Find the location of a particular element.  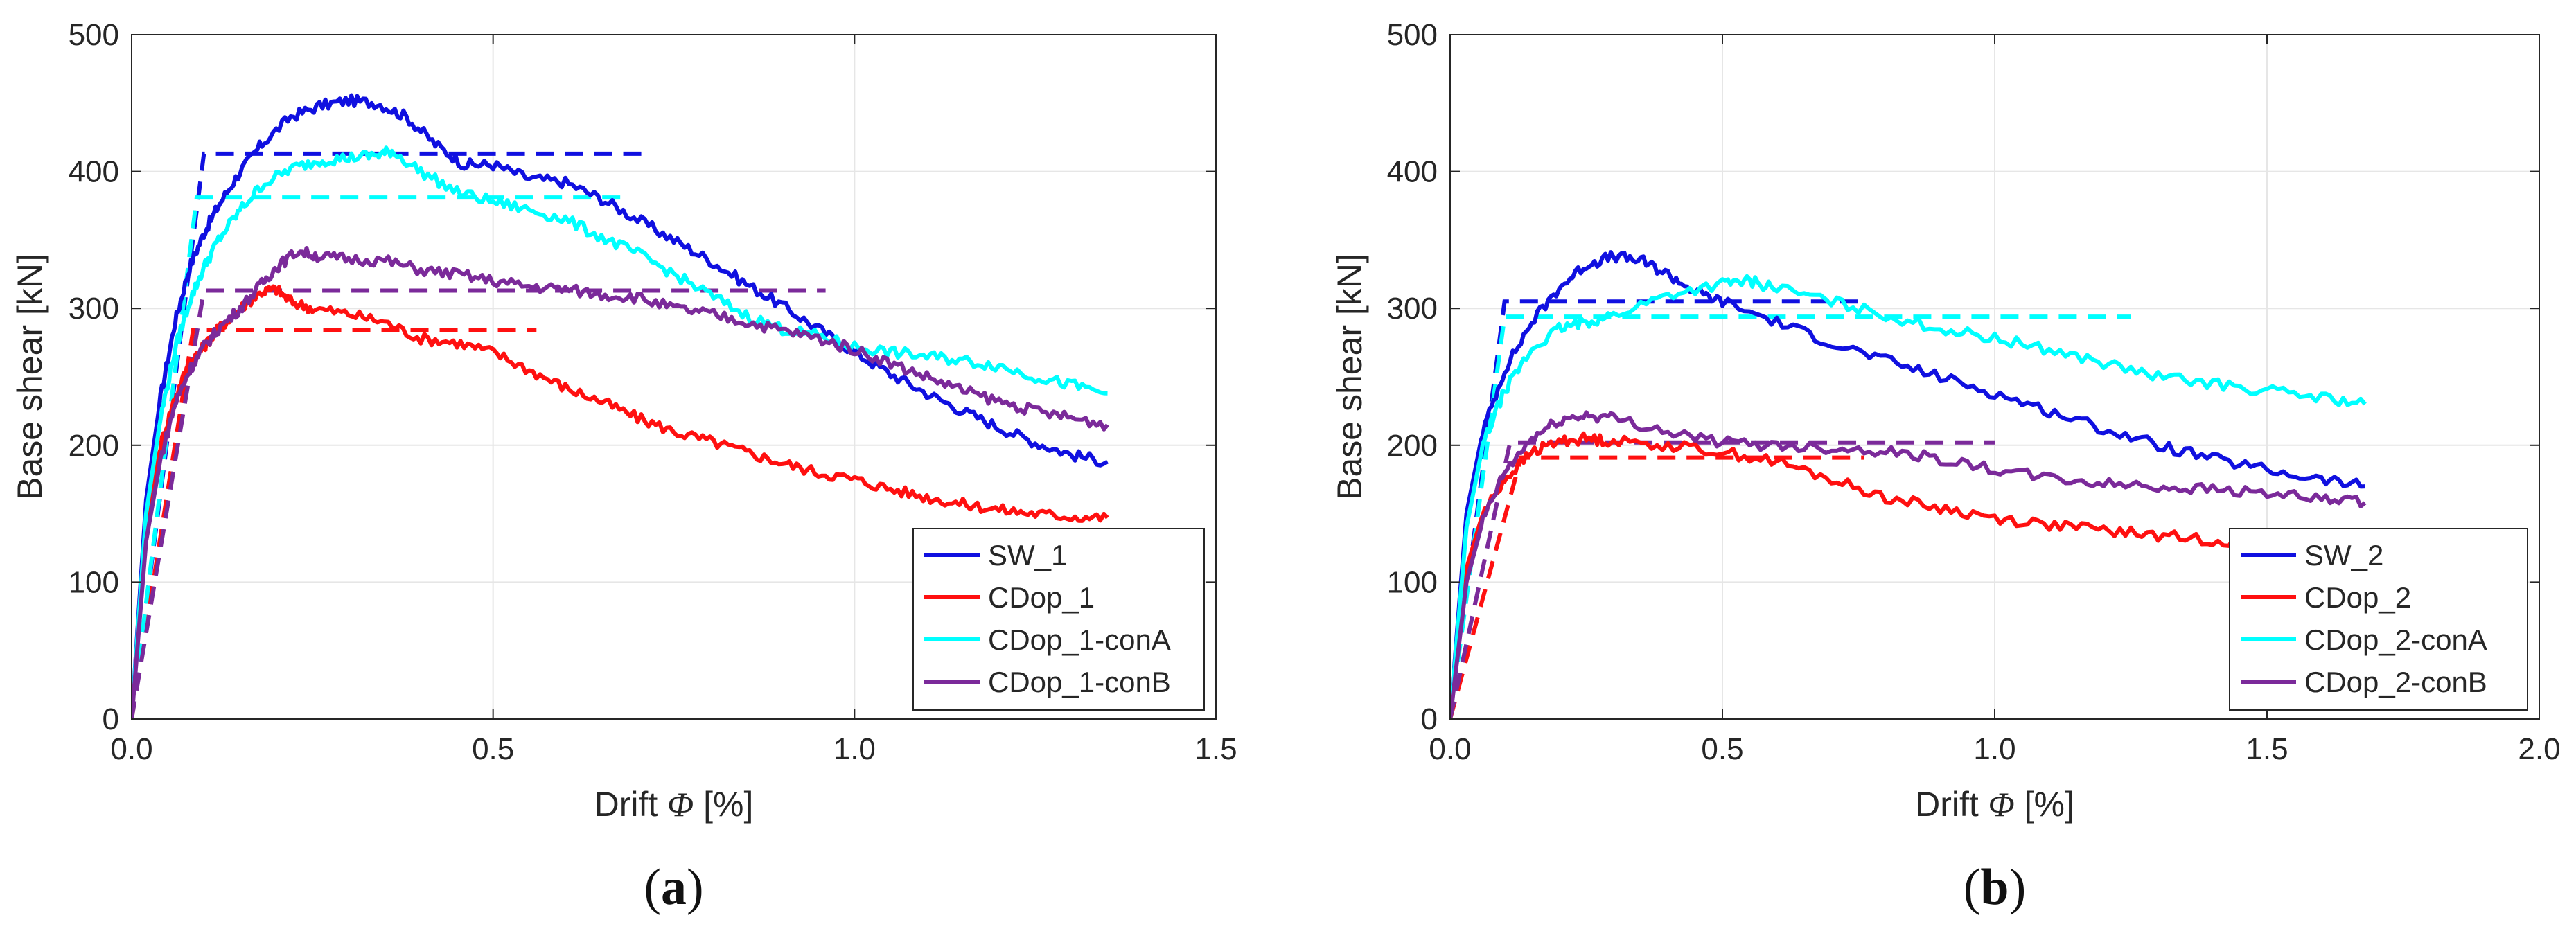

bilinear-line-cdop-1-cona is located at coordinates (378, 457).